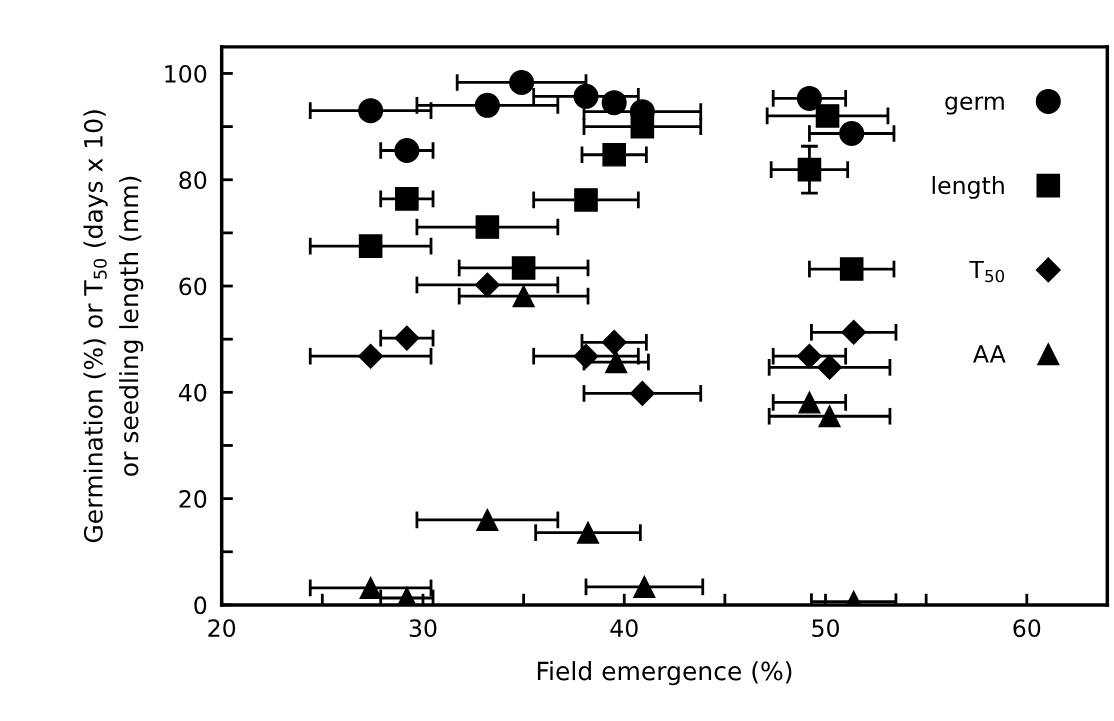 This screenshot has width=1114, height=721. What do you see at coordinates (222, 628) in the screenshot?
I see `x-tick-label: 20` at bounding box center [222, 628].